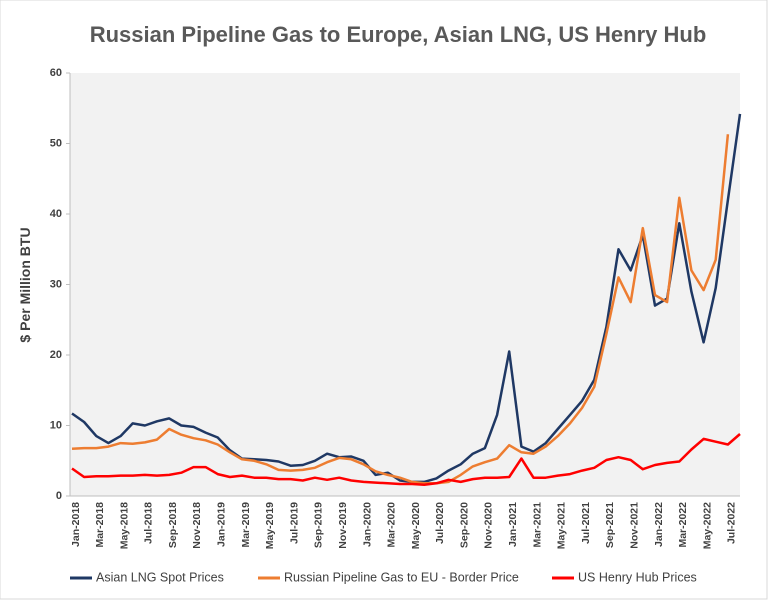 Image resolution: width=768 pixels, height=600 pixels. I want to click on y-axis-label: $ Per Million BTU, so click(25, 284).